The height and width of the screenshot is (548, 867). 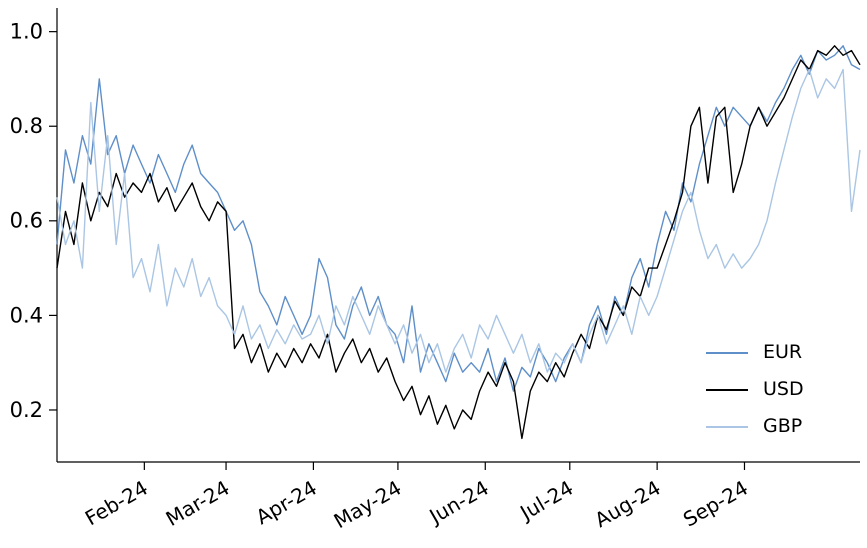 I want to click on legend-item-gbp: GBP, so click(x=755, y=426).